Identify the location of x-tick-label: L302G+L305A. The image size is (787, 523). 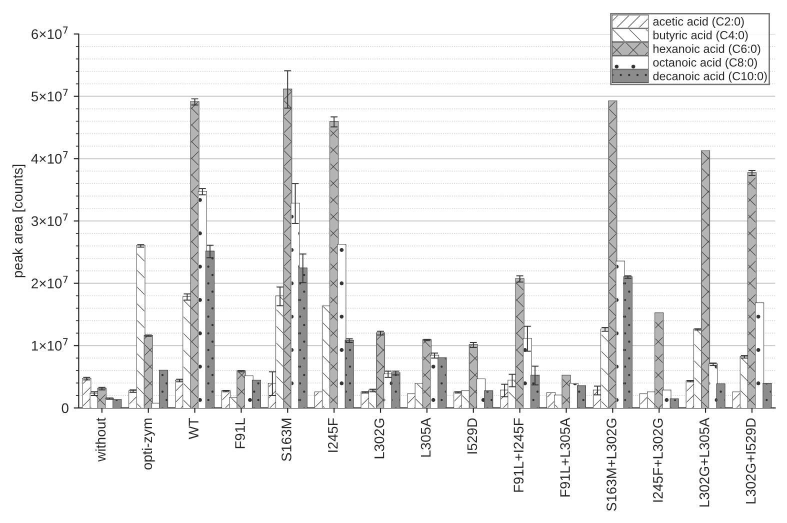
(704, 462).